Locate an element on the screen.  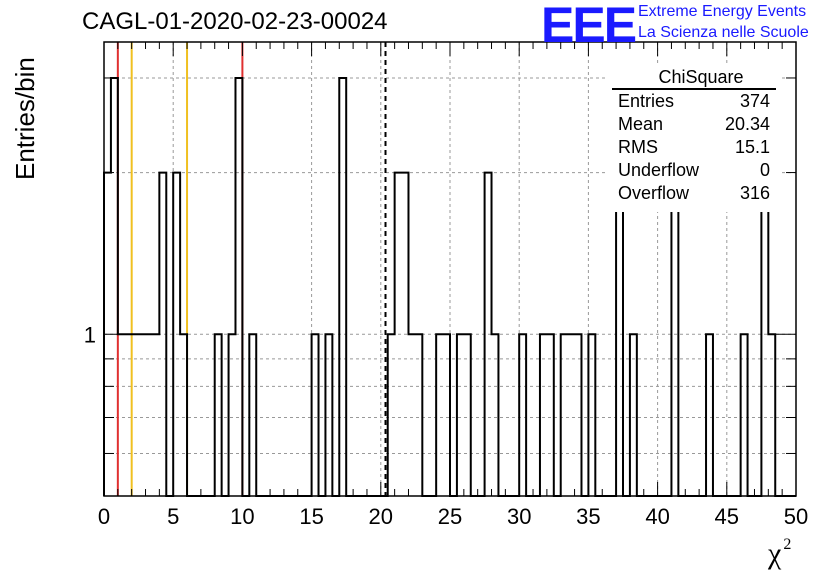
x-tick-label: 45 is located at coordinates (727, 516).